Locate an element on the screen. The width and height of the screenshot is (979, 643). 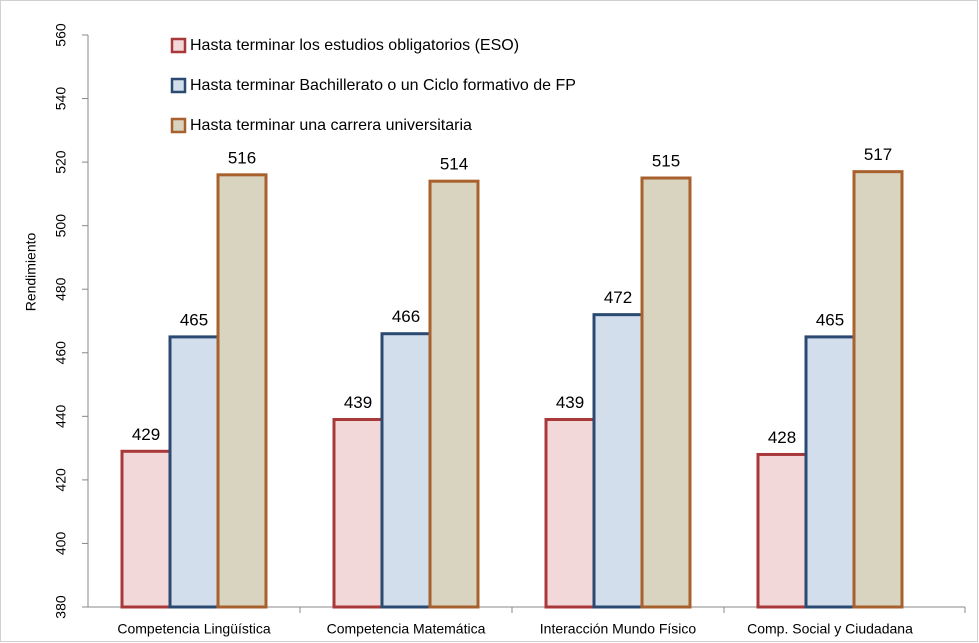
x-tick-label: Comp. Social y Ciudadana is located at coordinates (830, 629).